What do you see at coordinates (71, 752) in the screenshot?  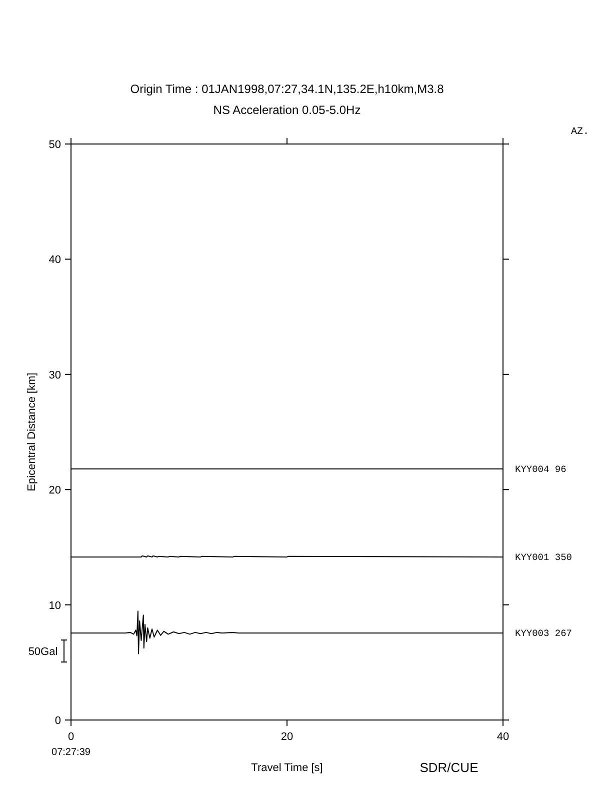 I see `text: 07:27:39` at bounding box center [71, 752].